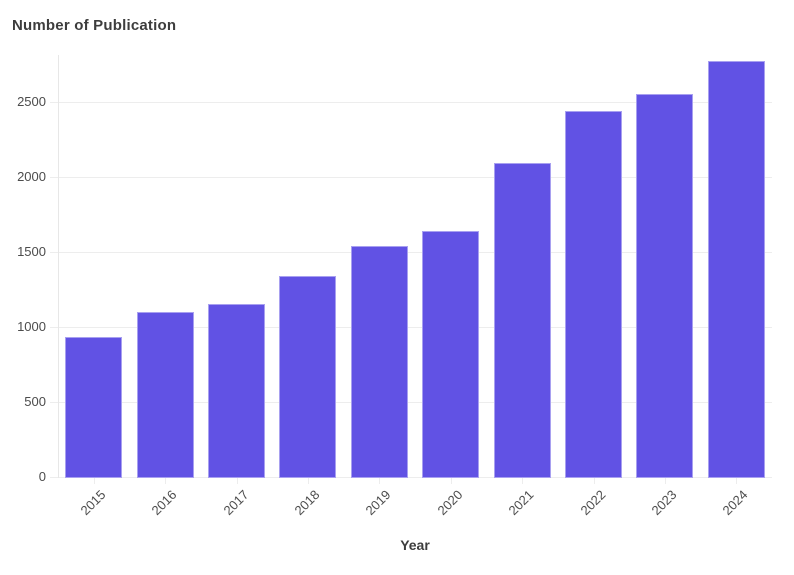 The height and width of the screenshot is (575, 794). What do you see at coordinates (665, 286) in the screenshot?
I see `bar-2023` at bounding box center [665, 286].